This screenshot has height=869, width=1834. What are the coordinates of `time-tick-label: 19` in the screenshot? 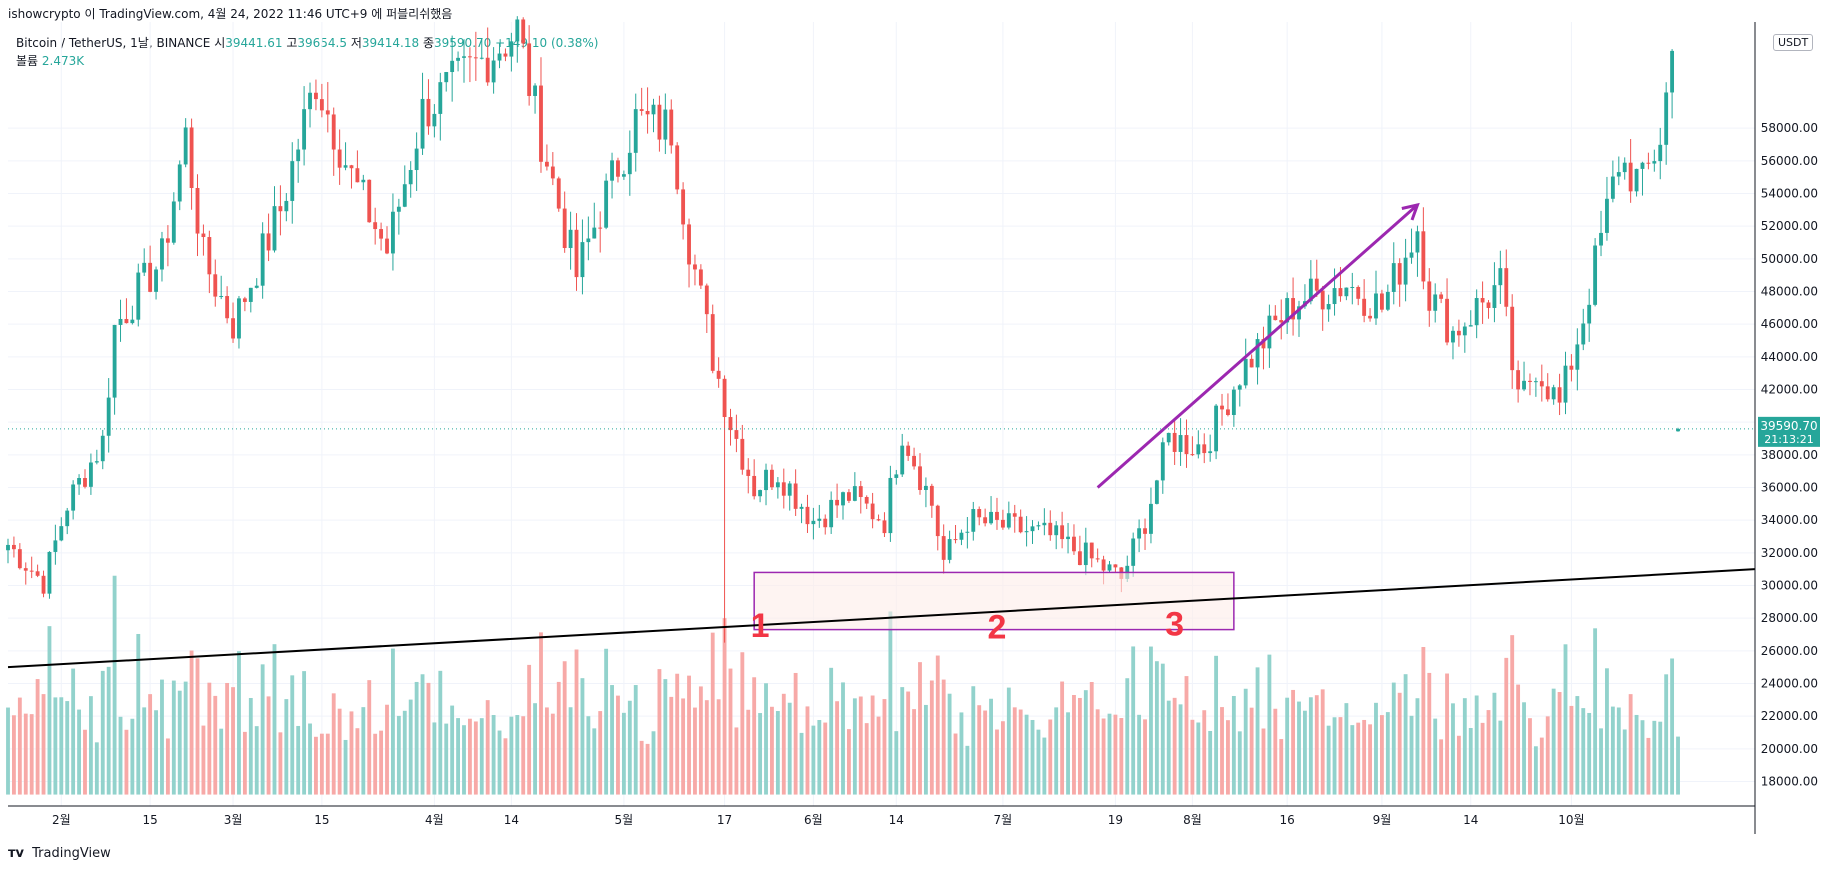 It's located at (1115, 820).